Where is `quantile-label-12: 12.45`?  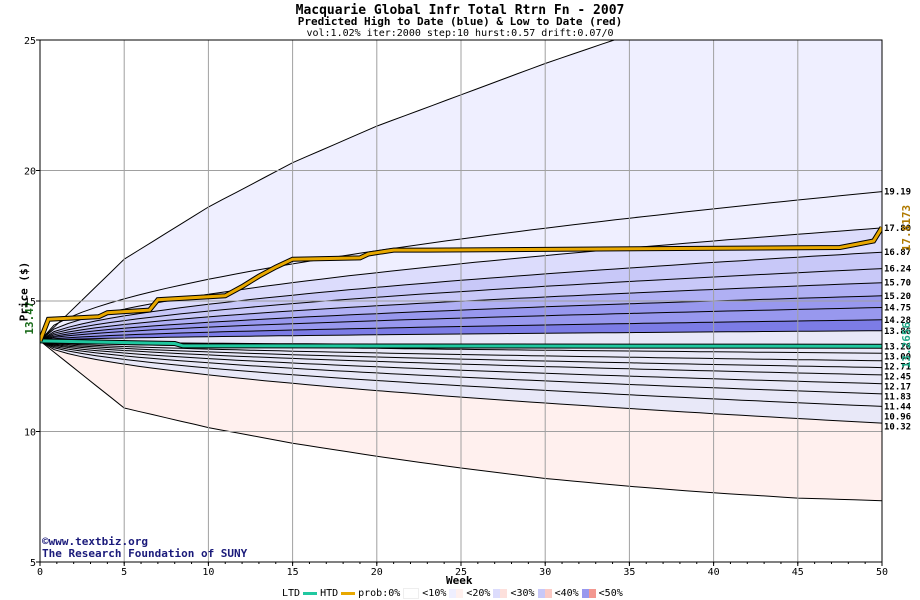 quantile-label-12: 12.45 is located at coordinates (897, 377).